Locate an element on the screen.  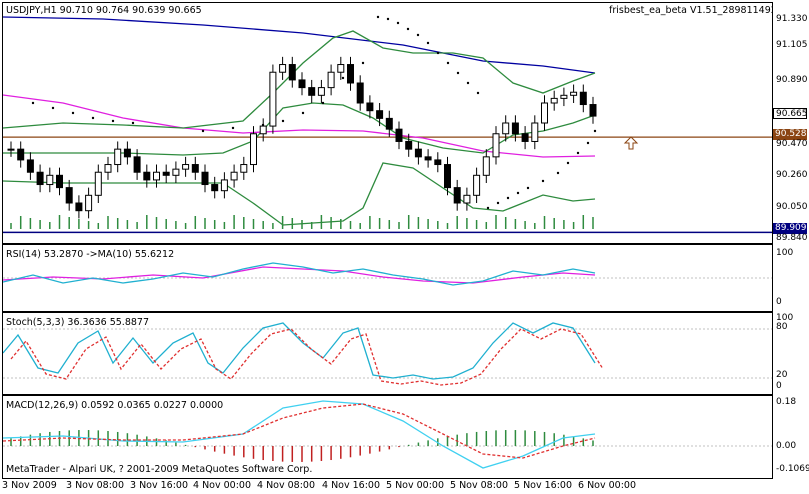
rsi-title: RSI(14) 53.2870 ->MA(10) 55.6212 is located at coordinates (90, 254).